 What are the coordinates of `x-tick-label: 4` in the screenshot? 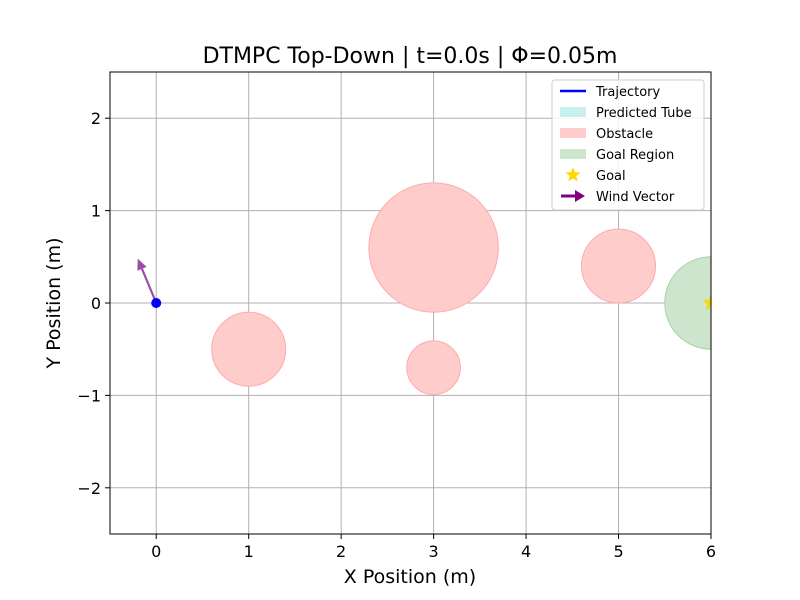 It's located at (526, 551).